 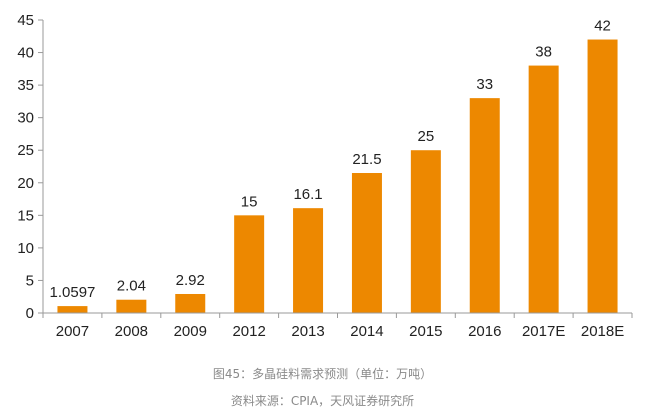 What do you see at coordinates (307, 194) in the screenshot?
I see `data-label-2013: 16.1` at bounding box center [307, 194].